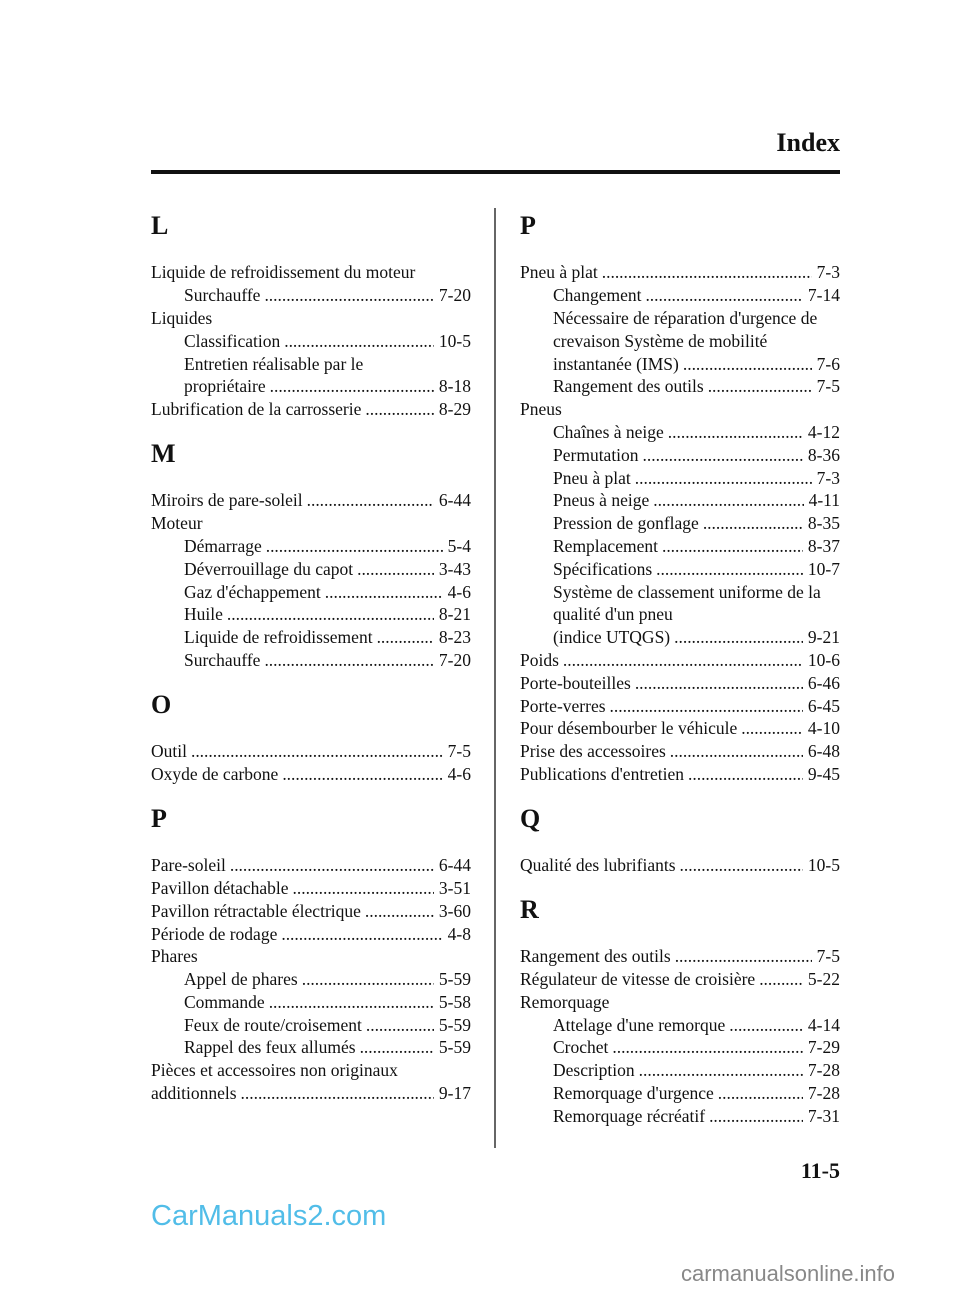  Describe the element at coordinates (454, 637) in the screenshot. I see `entry-page-ref: 8-23` at that location.